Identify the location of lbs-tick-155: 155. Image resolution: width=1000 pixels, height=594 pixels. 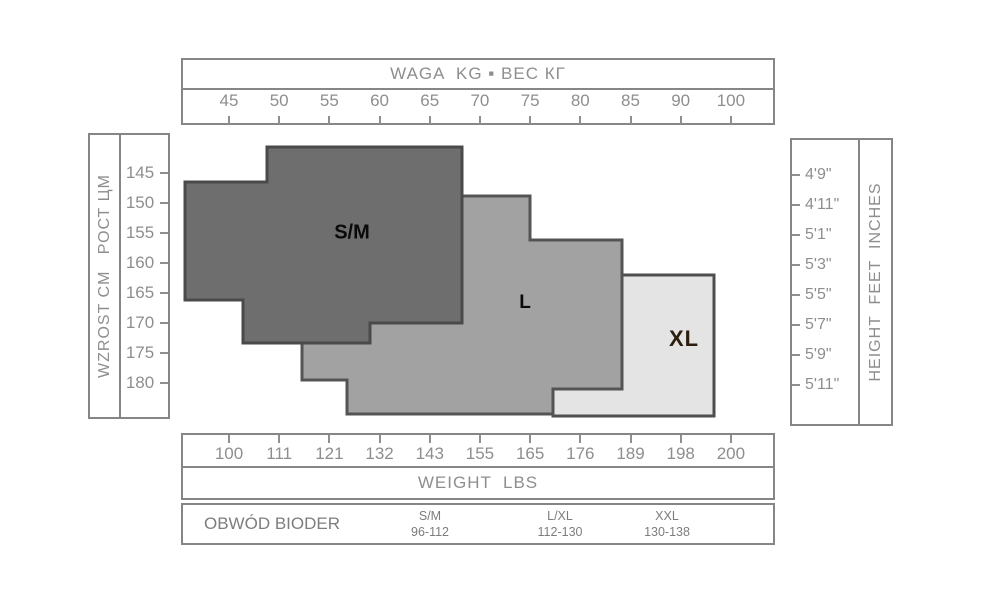
(480, 450).